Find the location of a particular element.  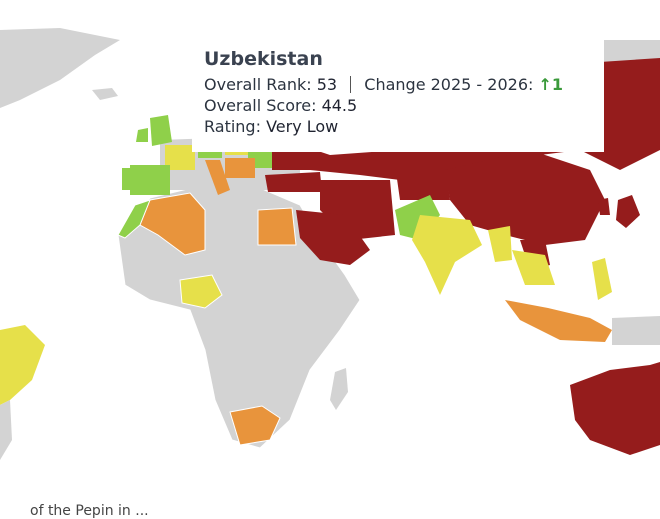

tooltip-rank-row: Overall Rank: 53 Change 2025 - 2026: ↑1 is located at coordinates (398, 84).